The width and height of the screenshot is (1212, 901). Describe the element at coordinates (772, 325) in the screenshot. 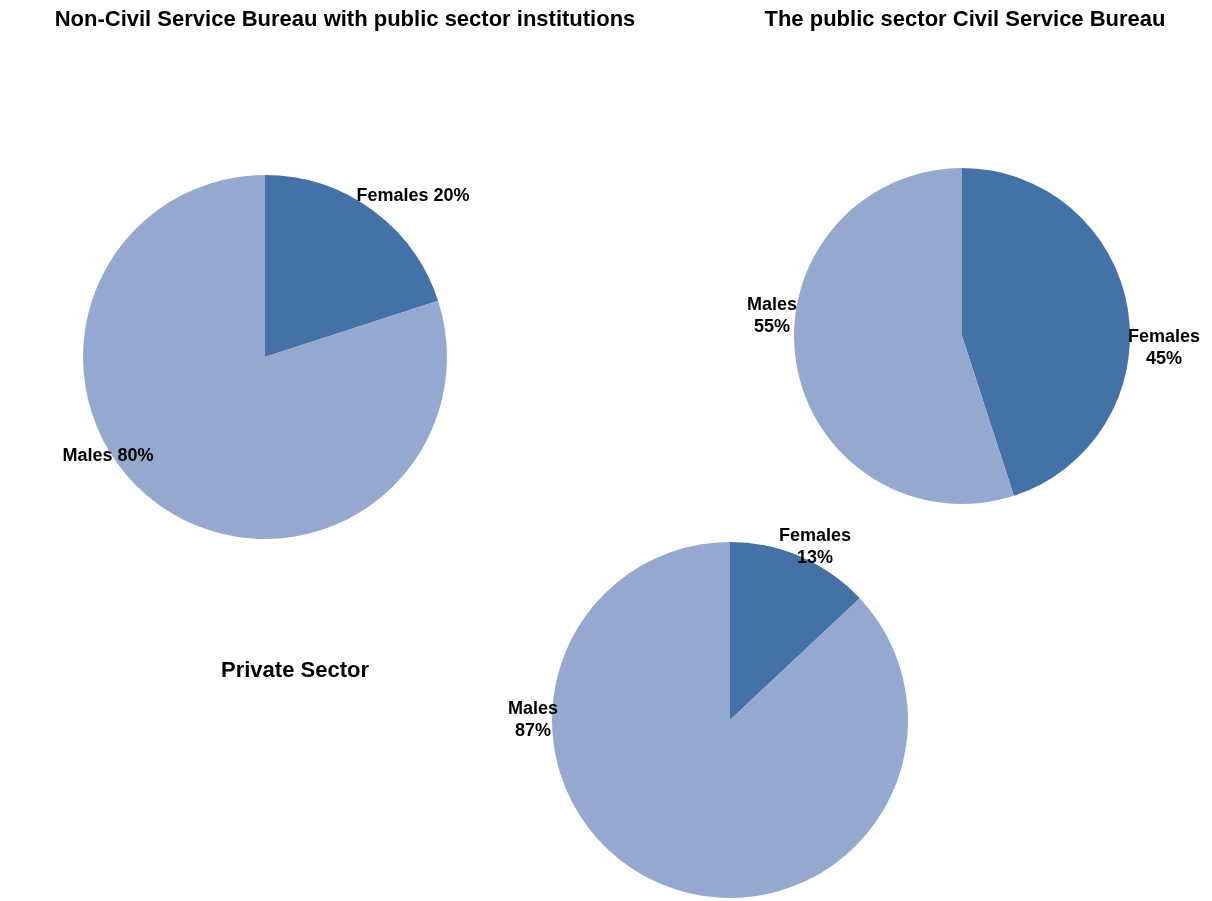

I see `data-label: 55%` at that location.